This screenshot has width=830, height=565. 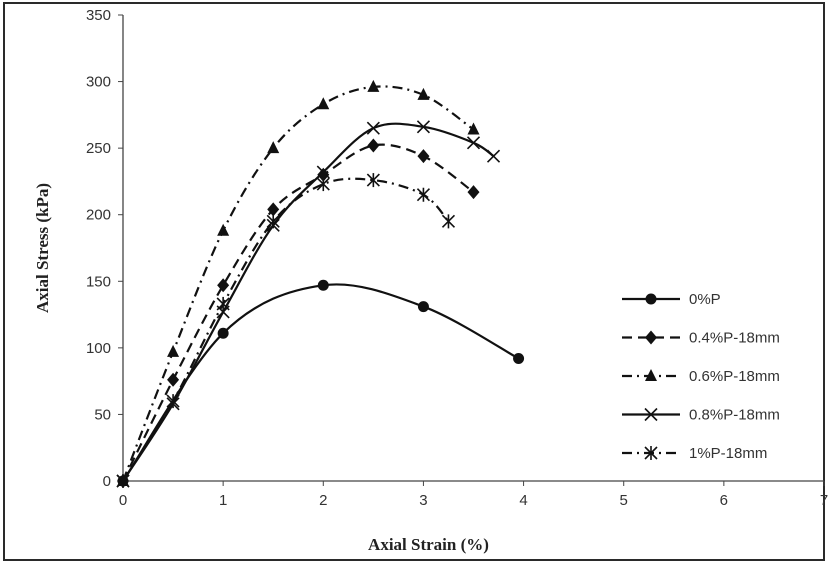 I want to click on x-tick-label: 1, so click(x=223, y=500).